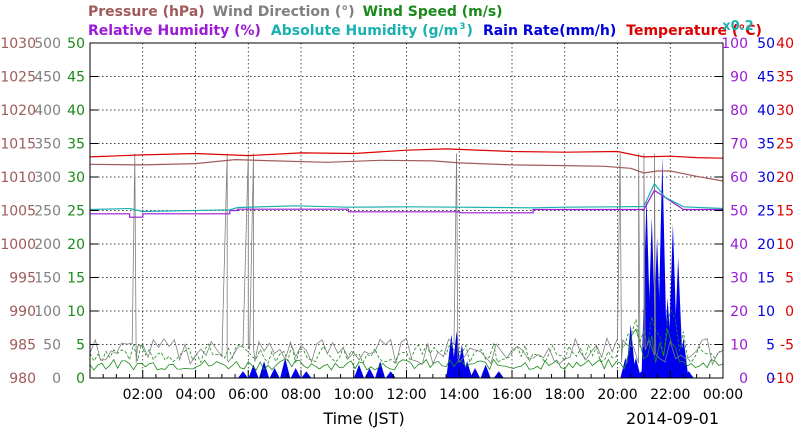 Image resolution: width=800 pixels, height=434 pixels. I want to click on date-label: 2014-09-01, so click(672, 418).